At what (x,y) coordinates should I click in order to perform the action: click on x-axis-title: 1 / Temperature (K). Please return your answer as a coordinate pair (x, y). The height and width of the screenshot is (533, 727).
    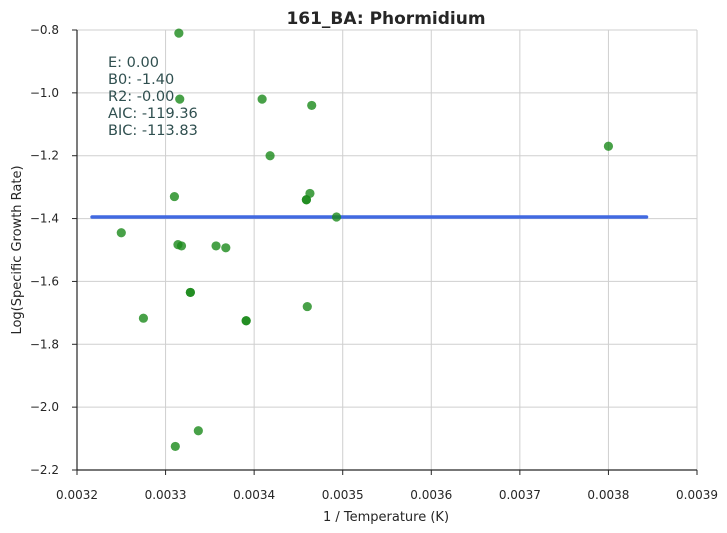
    Looking at the image, I should click on (386, 517).